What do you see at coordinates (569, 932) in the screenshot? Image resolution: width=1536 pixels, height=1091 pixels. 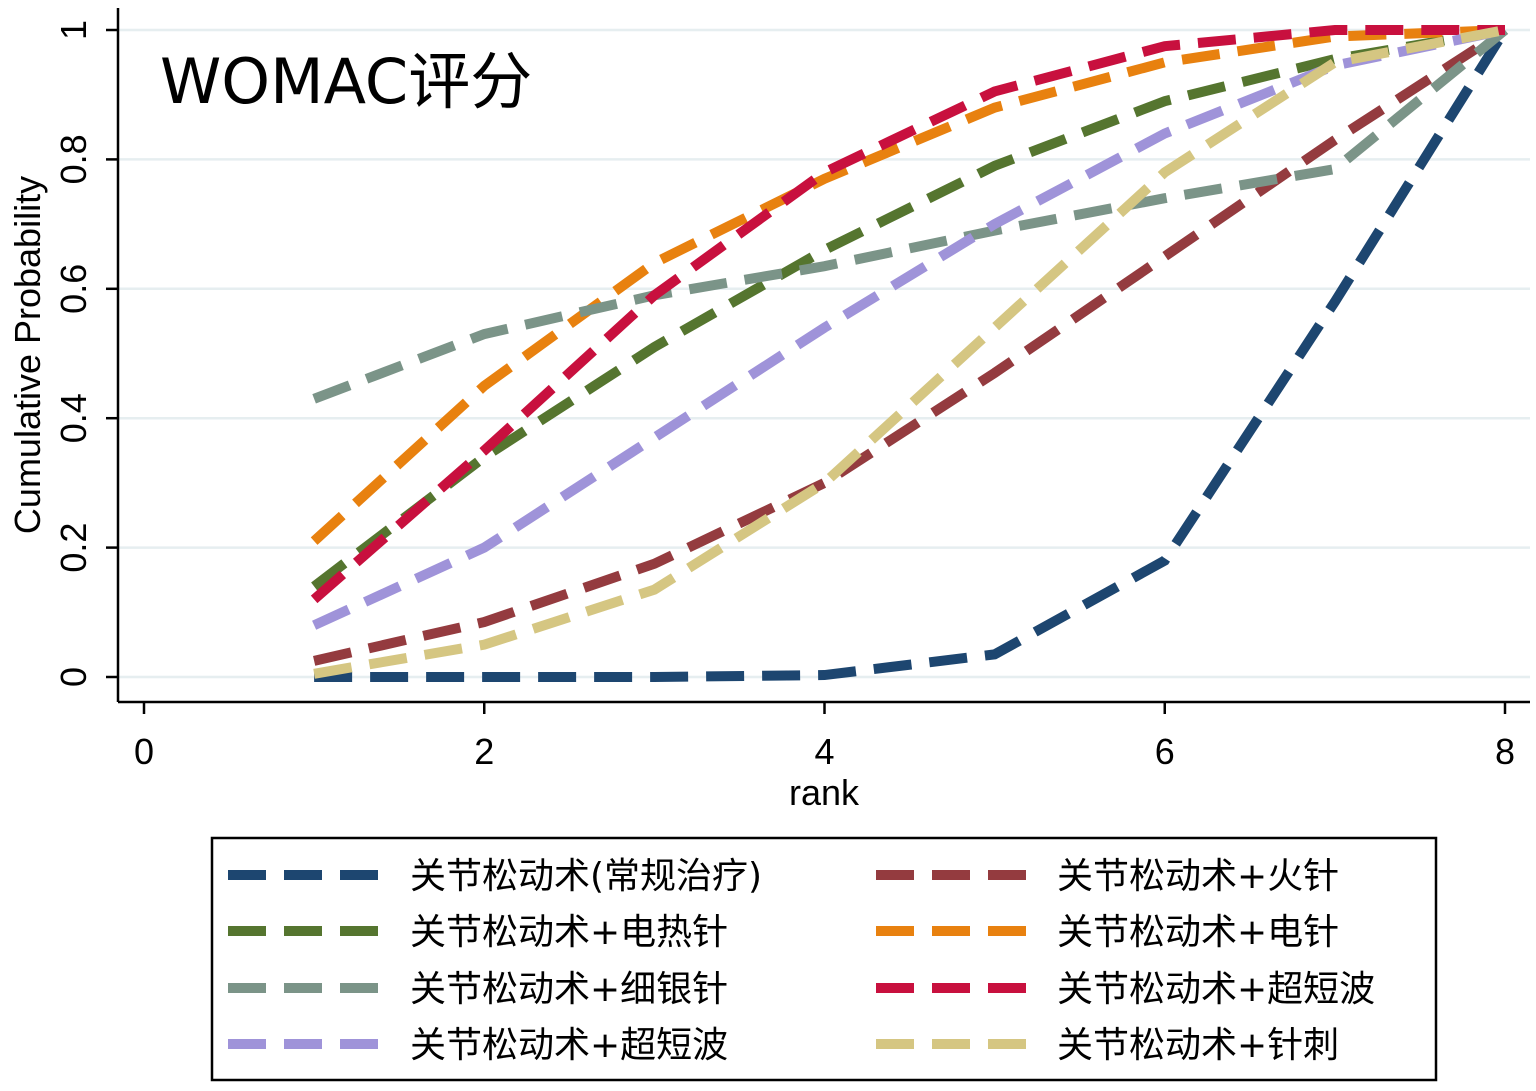 I see `legend-label-3: 关节松动术+电热针` at bounding box center [569, 932].